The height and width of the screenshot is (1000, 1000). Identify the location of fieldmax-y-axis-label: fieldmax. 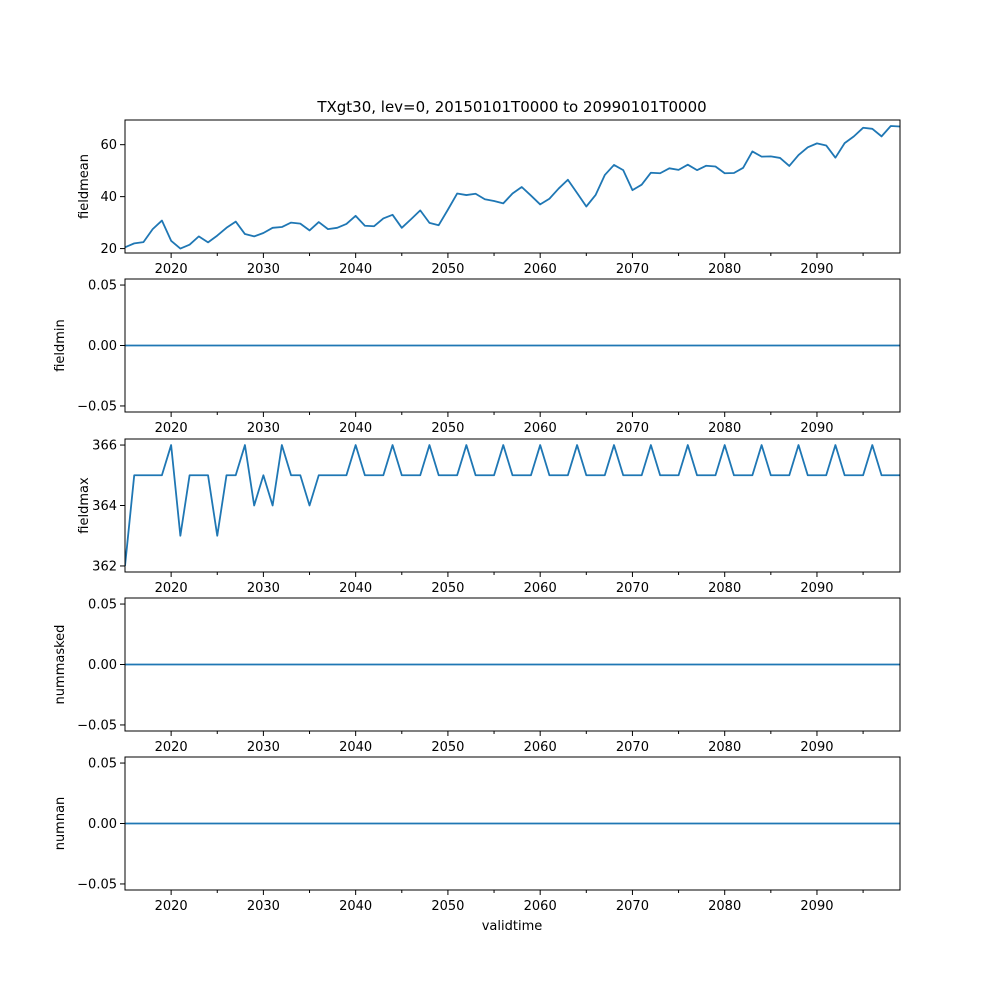
(84, 505).